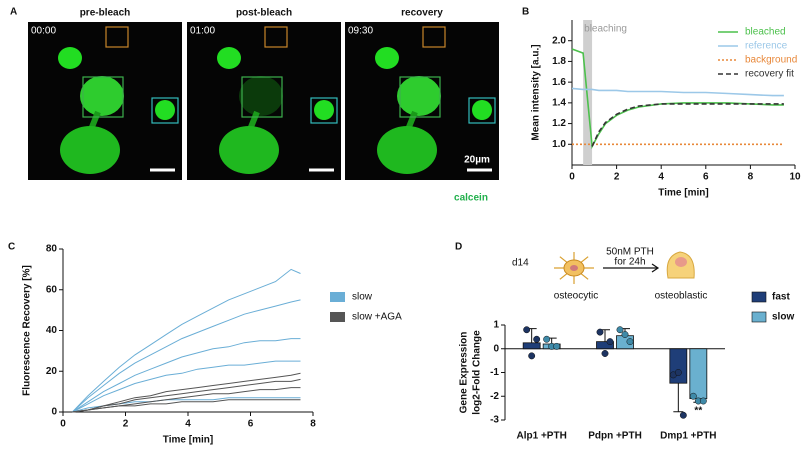 The image size is (803, 462). What do you see at coordinates (559, 102) in the screenshot?
I see `y-tick-label: 1.4` at bounding box center [559, 102].